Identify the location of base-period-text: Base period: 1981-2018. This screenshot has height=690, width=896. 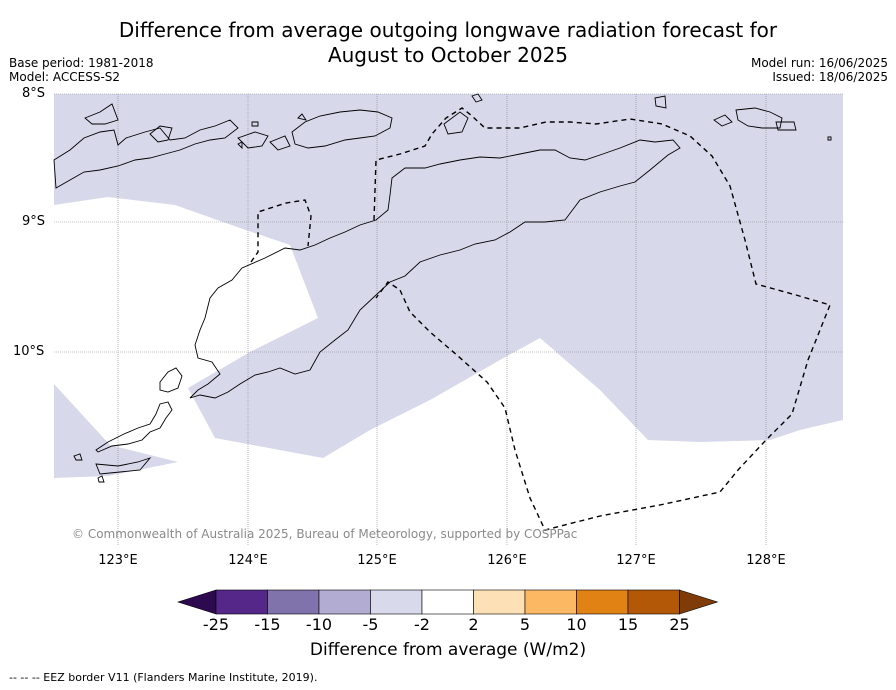
(81, 63).